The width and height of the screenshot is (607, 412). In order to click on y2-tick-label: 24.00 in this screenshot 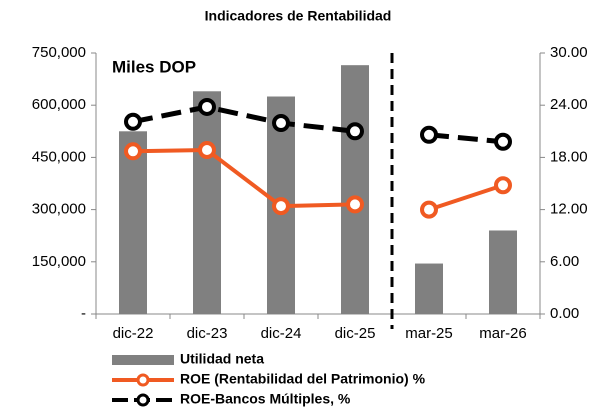, I will do `click(569, 104)`.